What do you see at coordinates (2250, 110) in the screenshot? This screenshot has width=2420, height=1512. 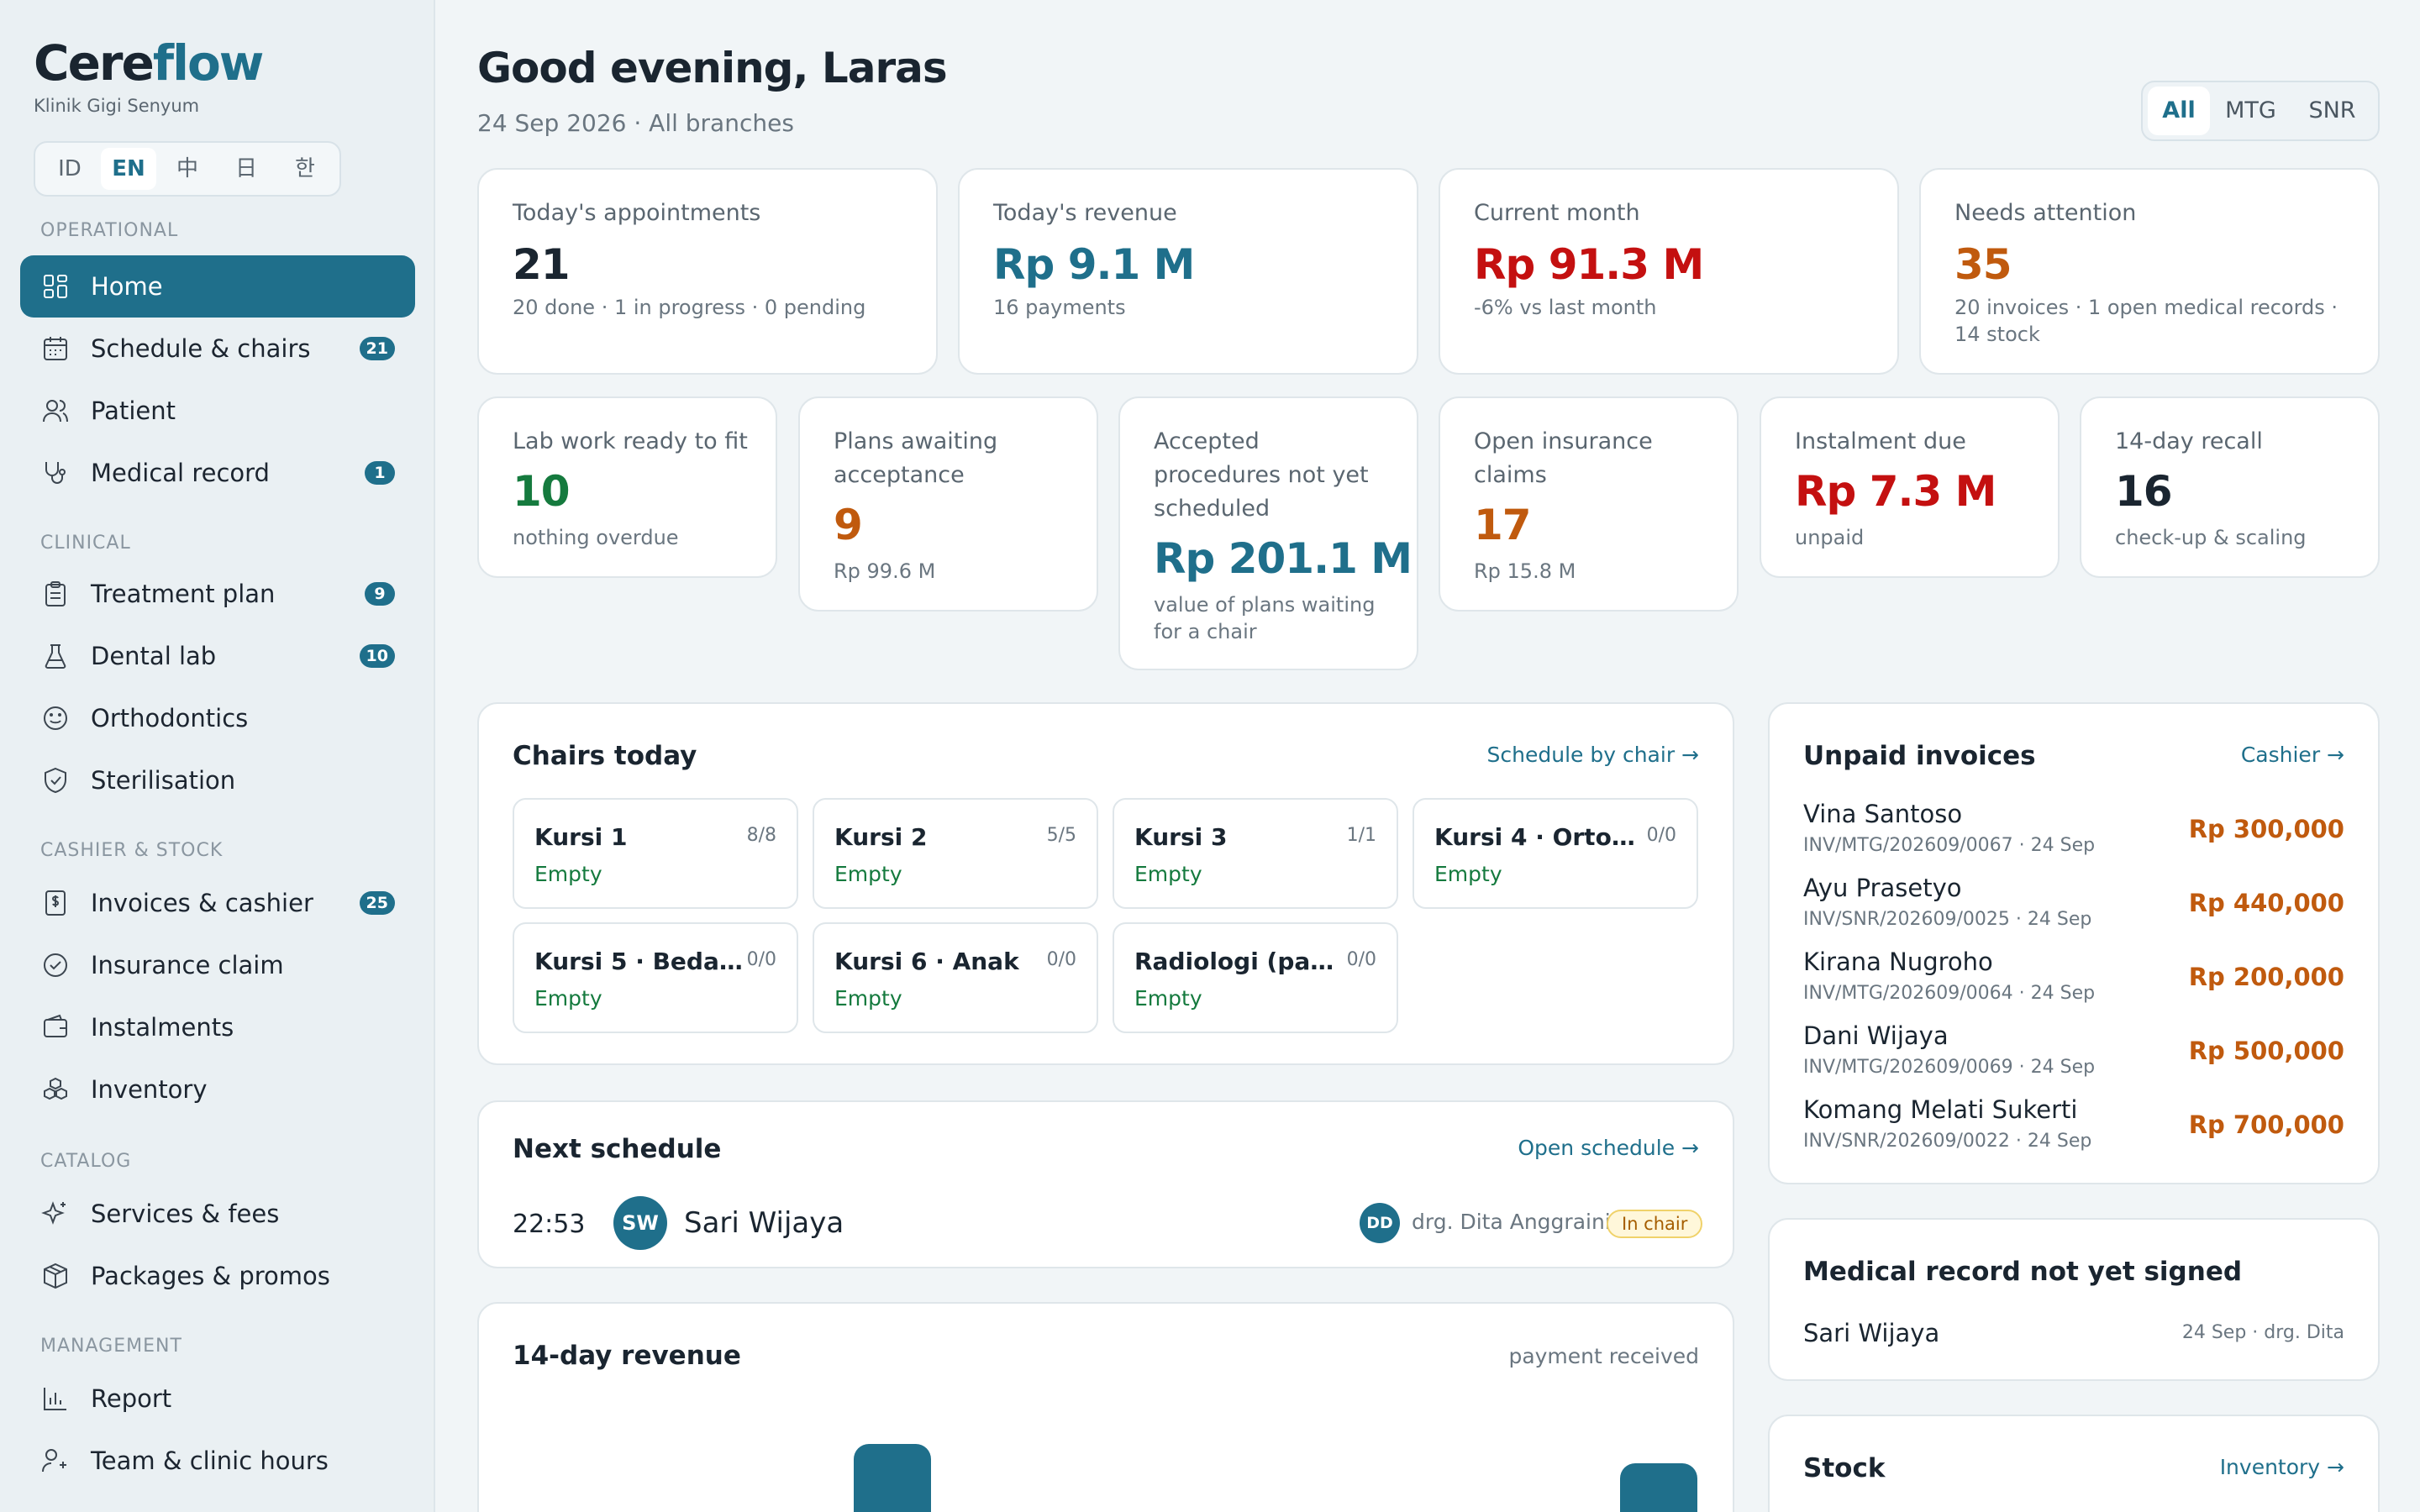 I see `branch-option: MTG` at bounding box center [2250, 110].